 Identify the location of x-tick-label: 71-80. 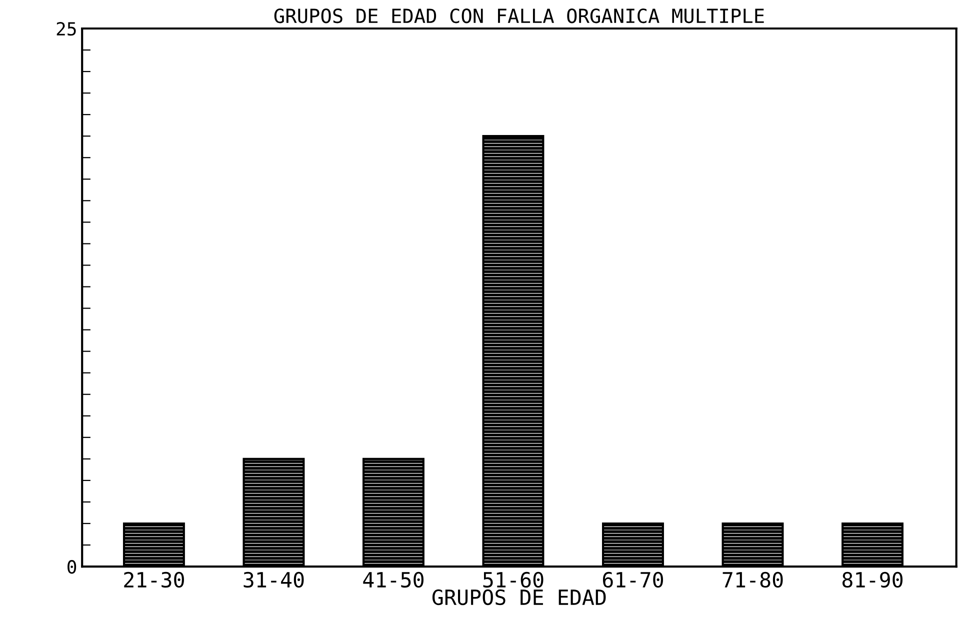
(752, 580).